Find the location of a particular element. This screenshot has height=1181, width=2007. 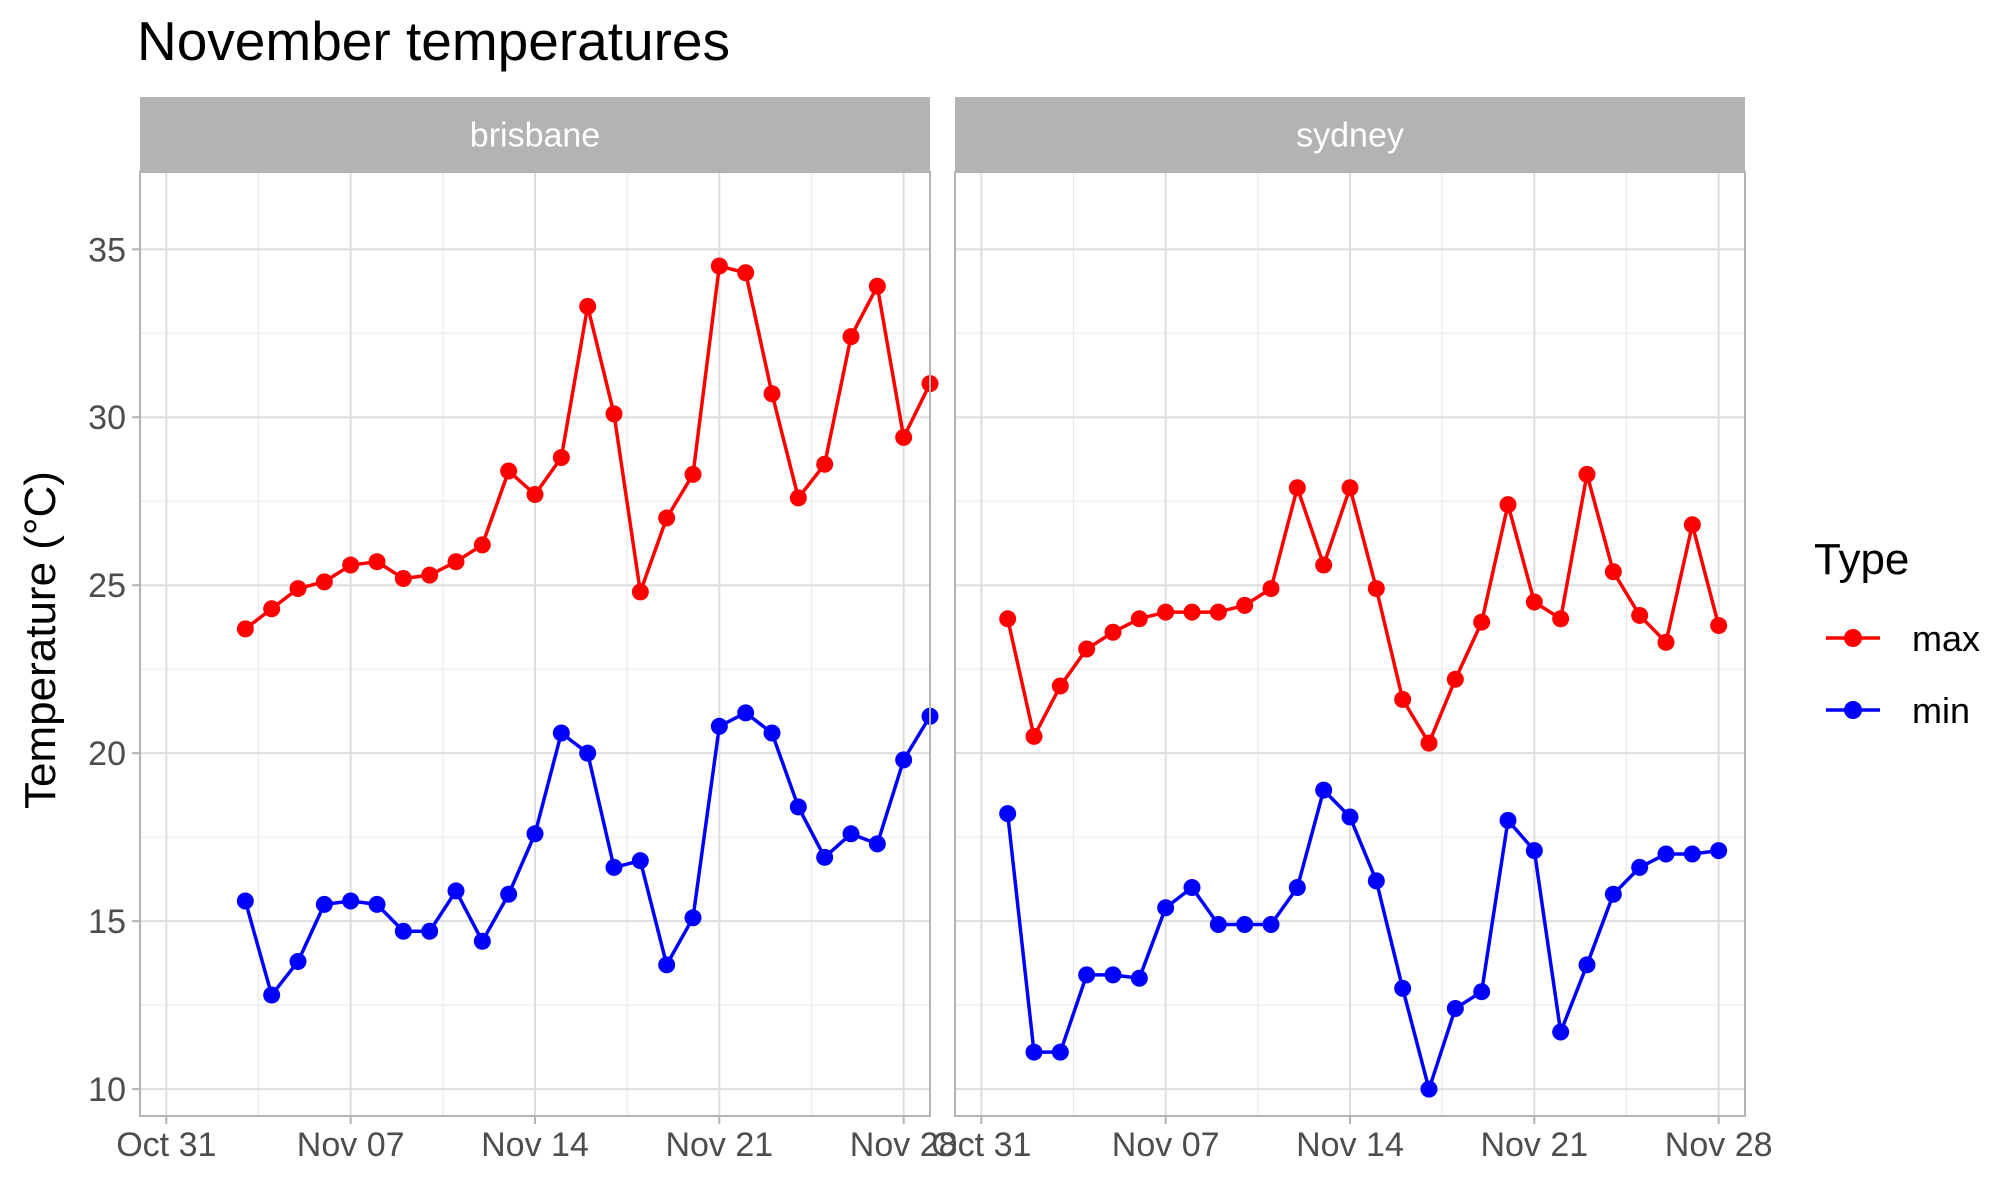

y-tick-label: 30 is located at coordinates (107, 418).